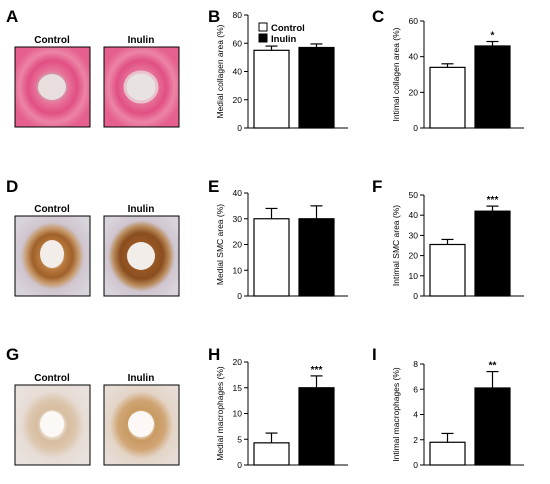 The height and width of the screenshot is (484, 550). What do you see at coordinates (415, 364) in the screenshot?
I see `y-tick-label: 8` at bounding box center [415, 364].